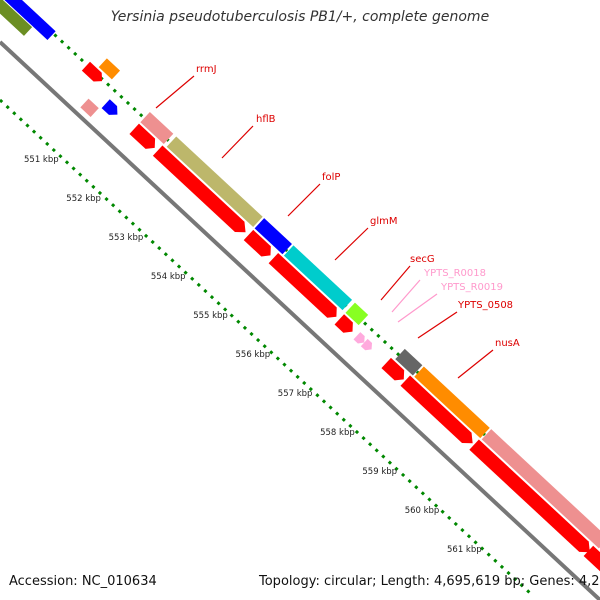 This screenshot has height=600, width=600. Describe the element at coordinates (379, 472) in the screenshot. I see `kbp-tick-label: 559 kbp` at that location.